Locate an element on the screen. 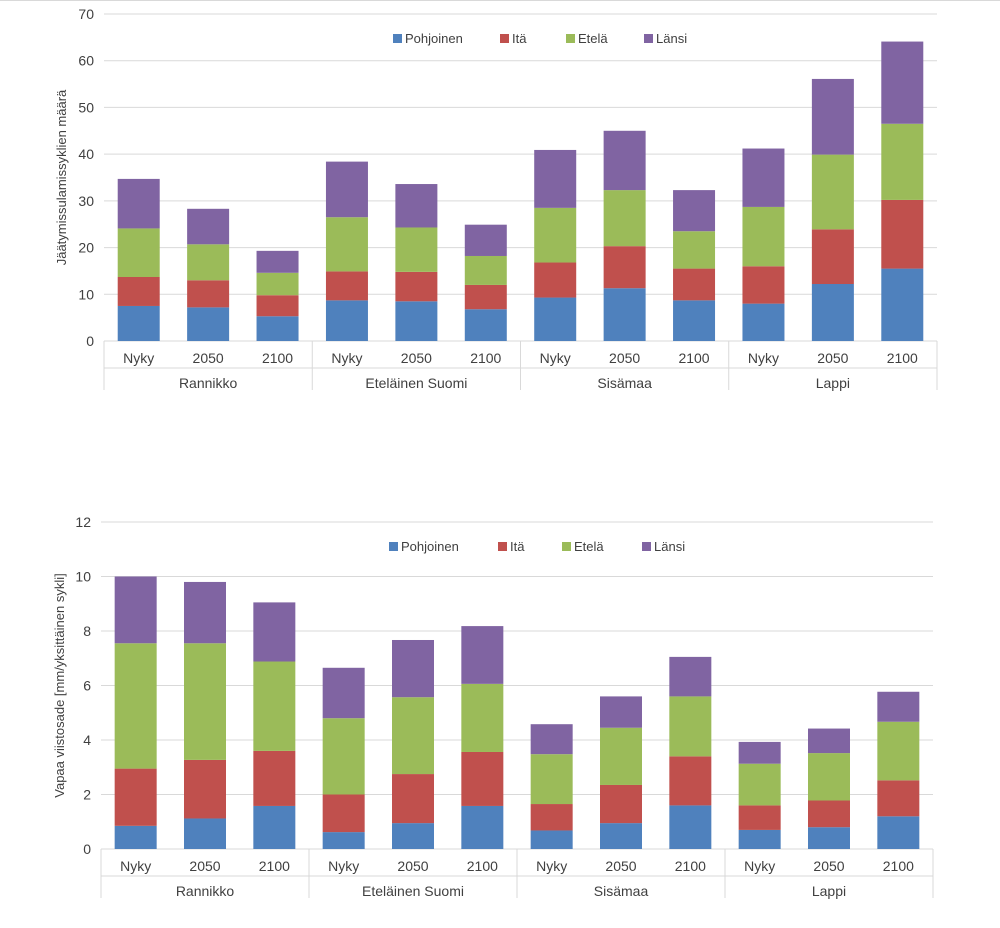 The width and height of the screenshot is (1000, 928). y-tick-label: 2 is located at coordinates (87, 795).